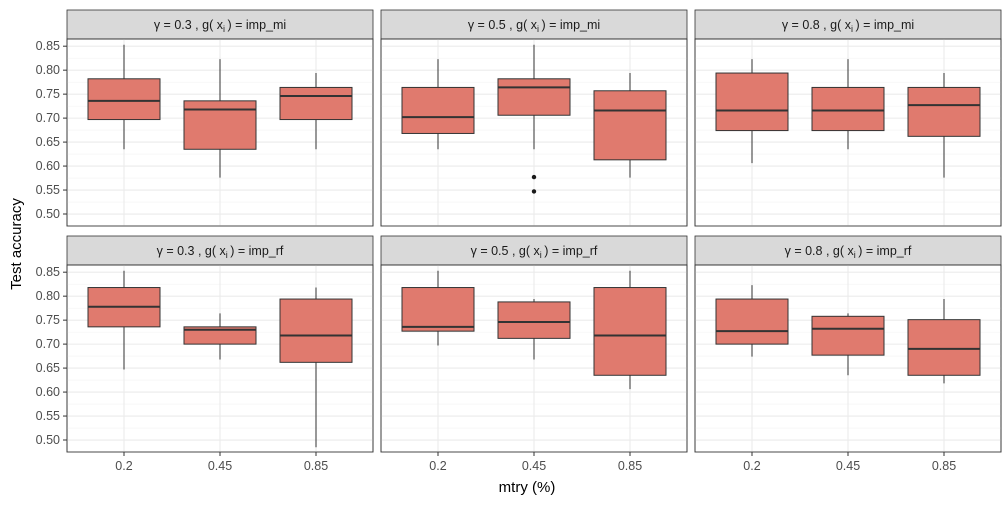  Describe the element at coordinates (48, 118) in the screenshot. I see `y-tick-label: 0.70` at that location.